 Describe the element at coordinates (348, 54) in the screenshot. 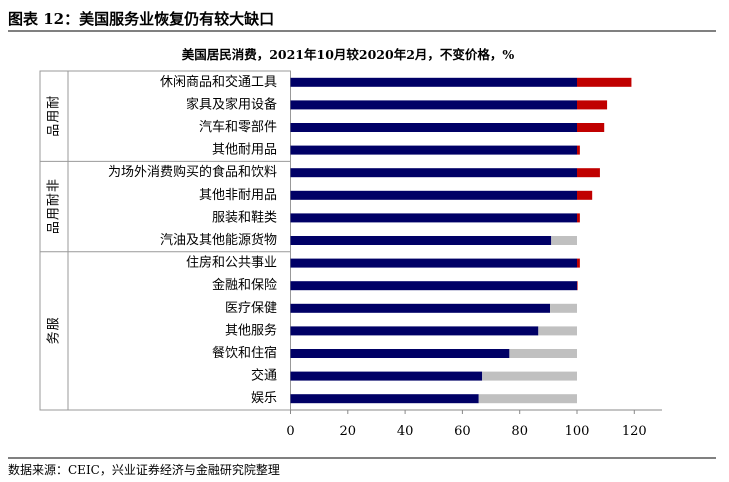

I see `chart-title: 美国居民消费，2021年10月较2020年2月，不变价格，%` at that location.